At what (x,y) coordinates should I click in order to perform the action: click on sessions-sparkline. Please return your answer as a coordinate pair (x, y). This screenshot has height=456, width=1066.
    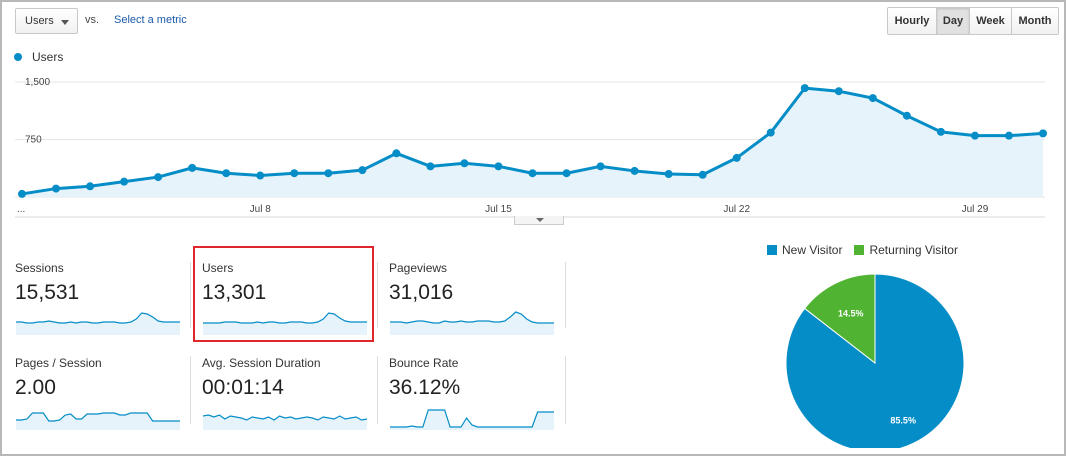
    Looking at the image, I should click on (98, 323).